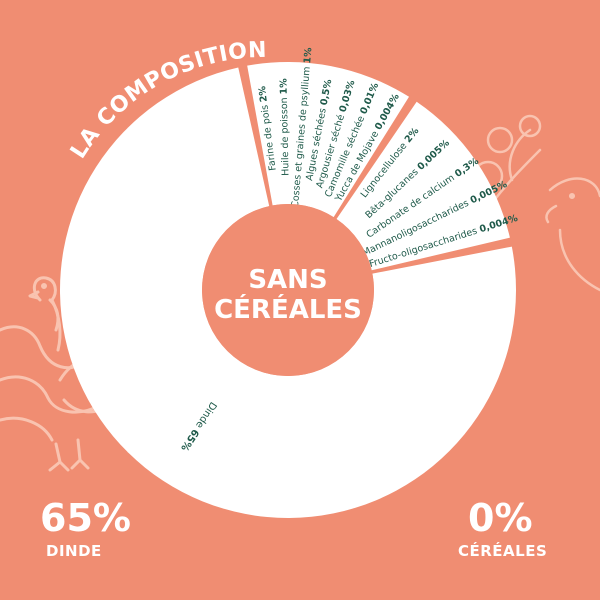 Image resolution: width=600 pixels, height=600 pixels. What do you see at coordinates (288, 309) in the screenshot?
I see `center-label-line-2: CÉRÉALES` at bounding box center [288, 309].